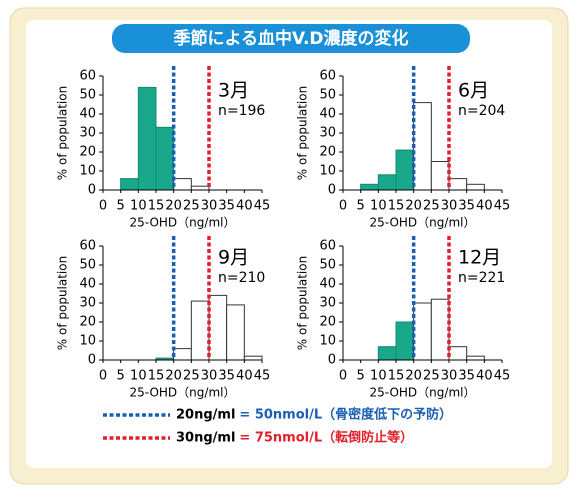 The image size is (580, 499). I want to click on legend-note: = 50nmol/L（骨密度低下の予防）, so click(345, 415).